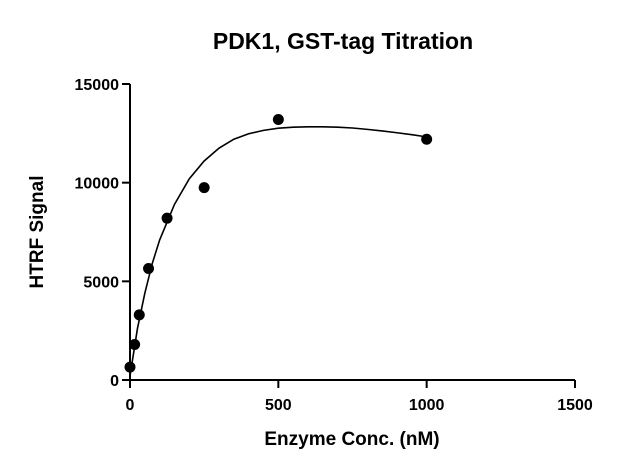 The image size is (643, 472). I want to click on y-tick-label: 0, so click(114, 381).